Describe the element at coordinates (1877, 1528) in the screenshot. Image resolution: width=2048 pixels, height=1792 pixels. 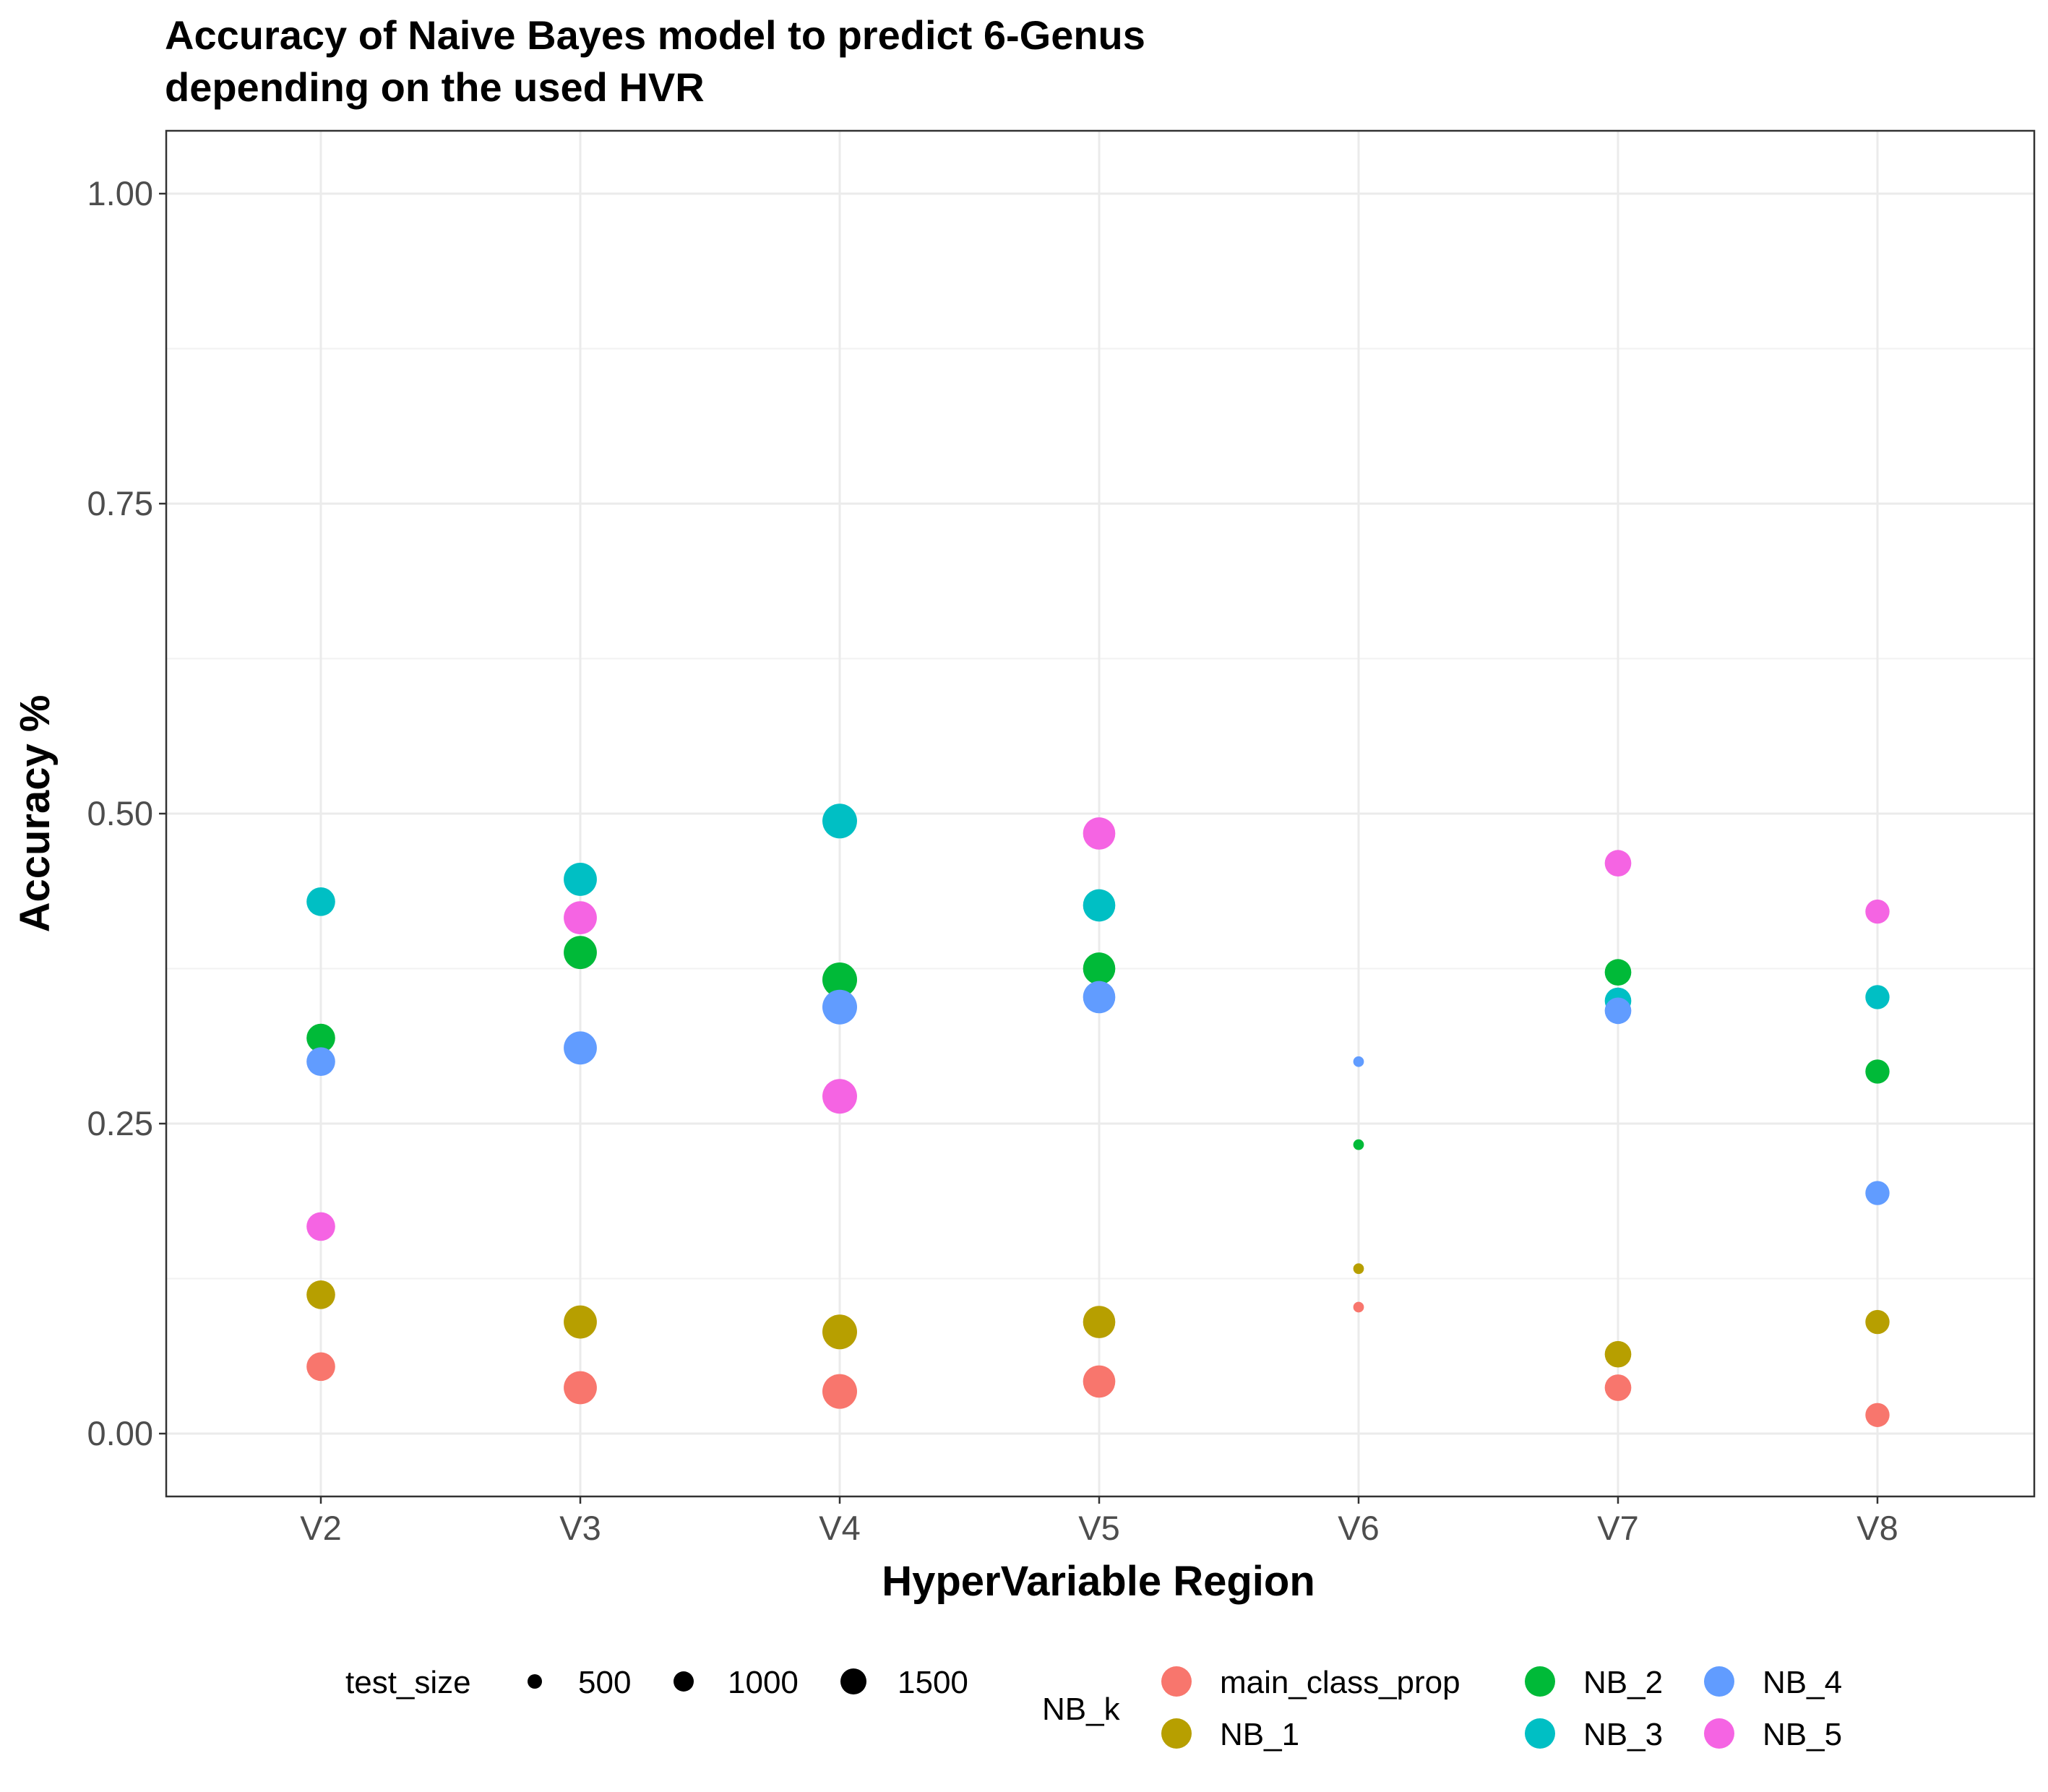
I see `x-tick-label: V8` at that location.